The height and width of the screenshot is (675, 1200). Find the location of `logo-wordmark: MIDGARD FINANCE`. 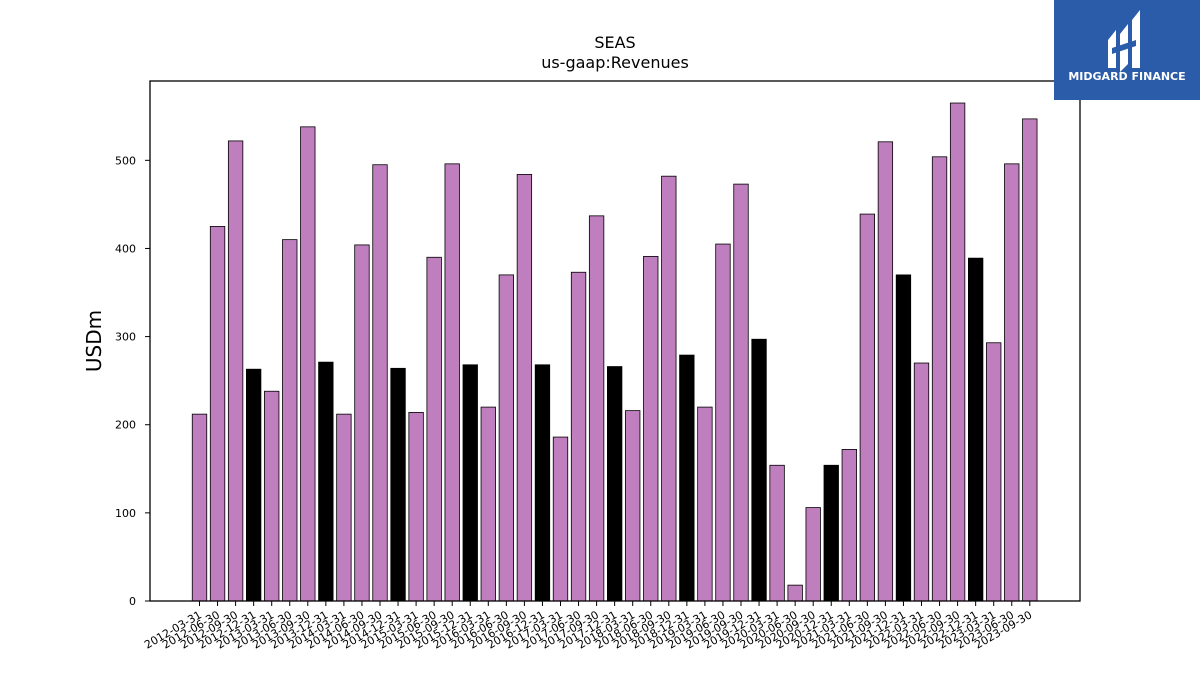

logo-wordmark: MIDGARD FINANCE is located at coordinates (1126, 76).